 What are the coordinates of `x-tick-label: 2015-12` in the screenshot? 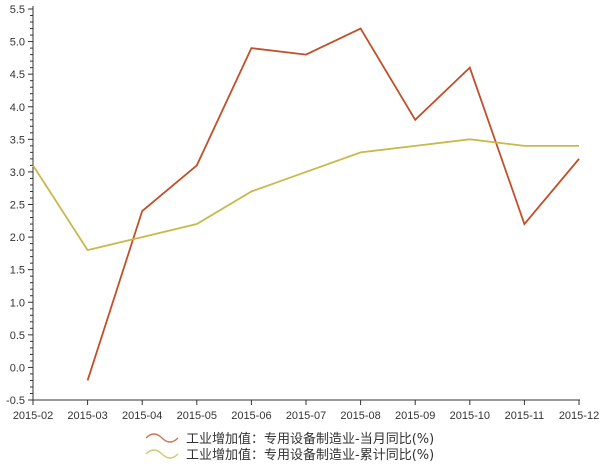 It's located at (579, 416).